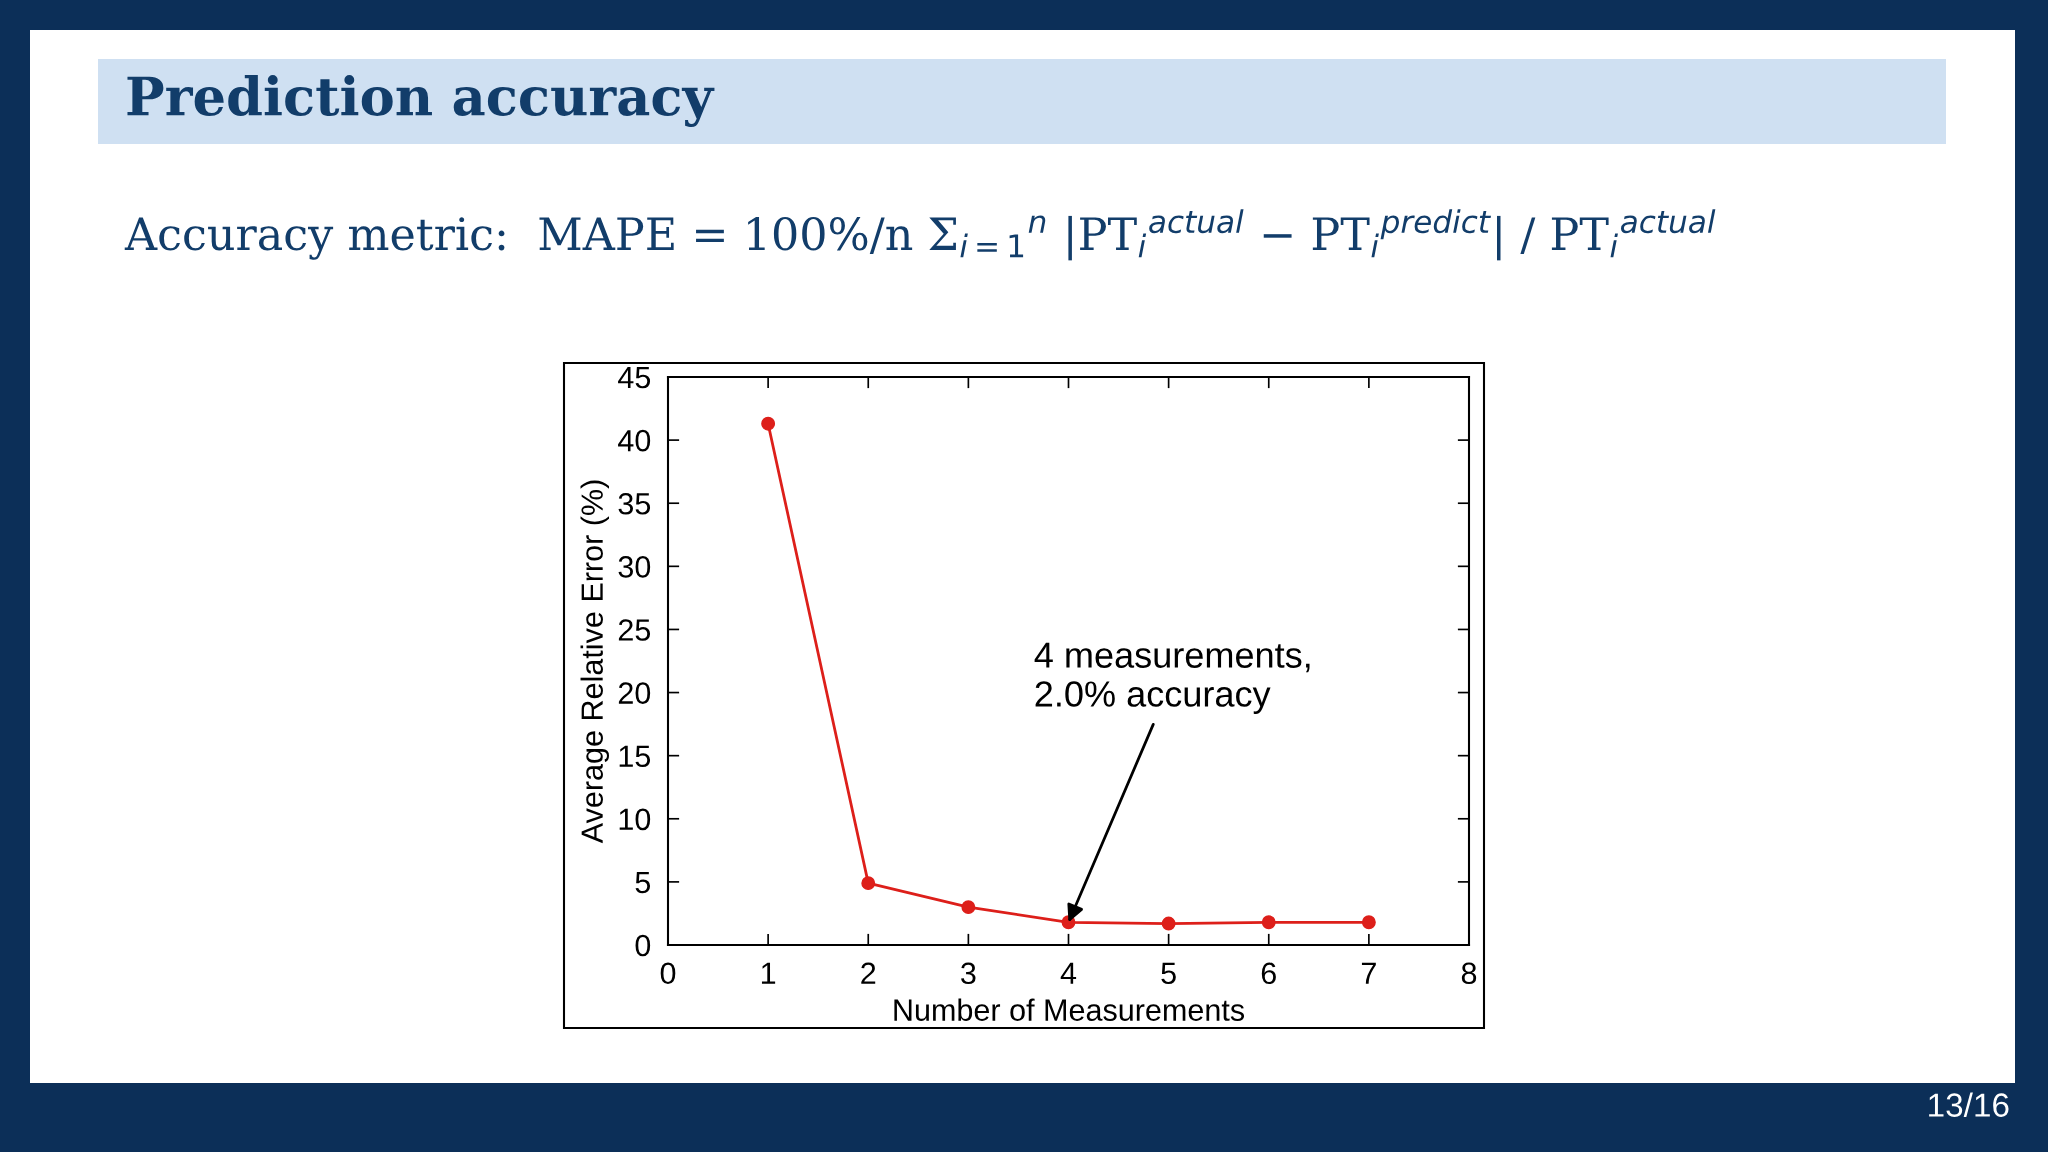 The width and height of the screenshot is (2048, 1152). What do you see at coordinates (634, 503) in the screenshot?
I see `y-tick-label: 35` at bounding box center [634, 503].